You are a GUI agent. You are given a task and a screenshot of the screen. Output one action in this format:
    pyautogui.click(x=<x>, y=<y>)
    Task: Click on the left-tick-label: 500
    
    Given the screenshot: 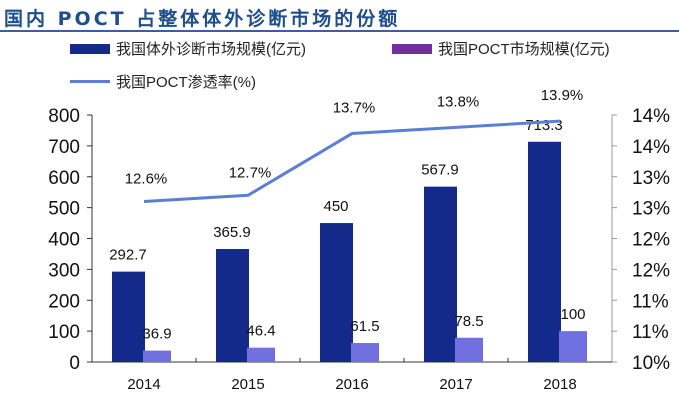 What is the action you would take?
    pyautogui.click(x=64, y=209)
    